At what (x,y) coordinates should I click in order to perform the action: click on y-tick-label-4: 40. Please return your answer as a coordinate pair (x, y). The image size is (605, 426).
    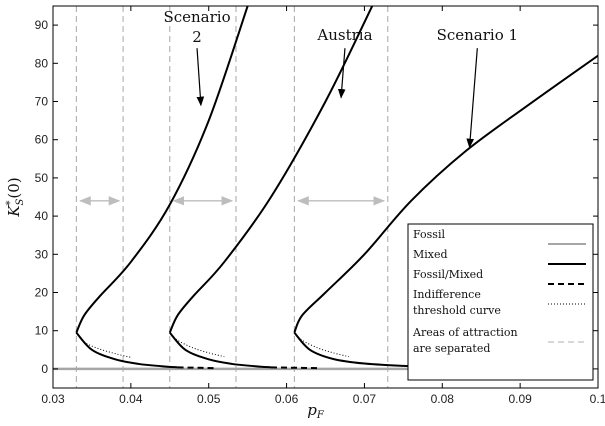
    Looking at the image, I should click on (42, 216).